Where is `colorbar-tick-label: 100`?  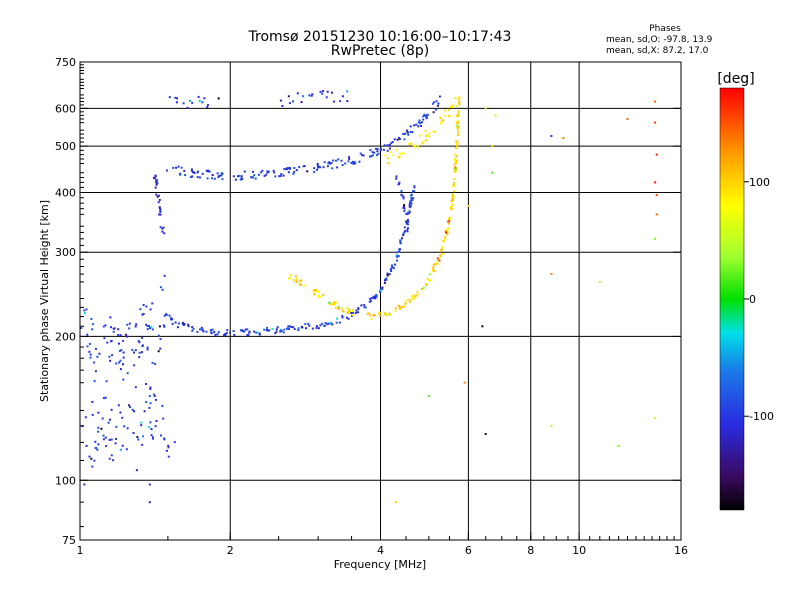 colorbar-tick-label: 100 is located at coordinates (759, 182).